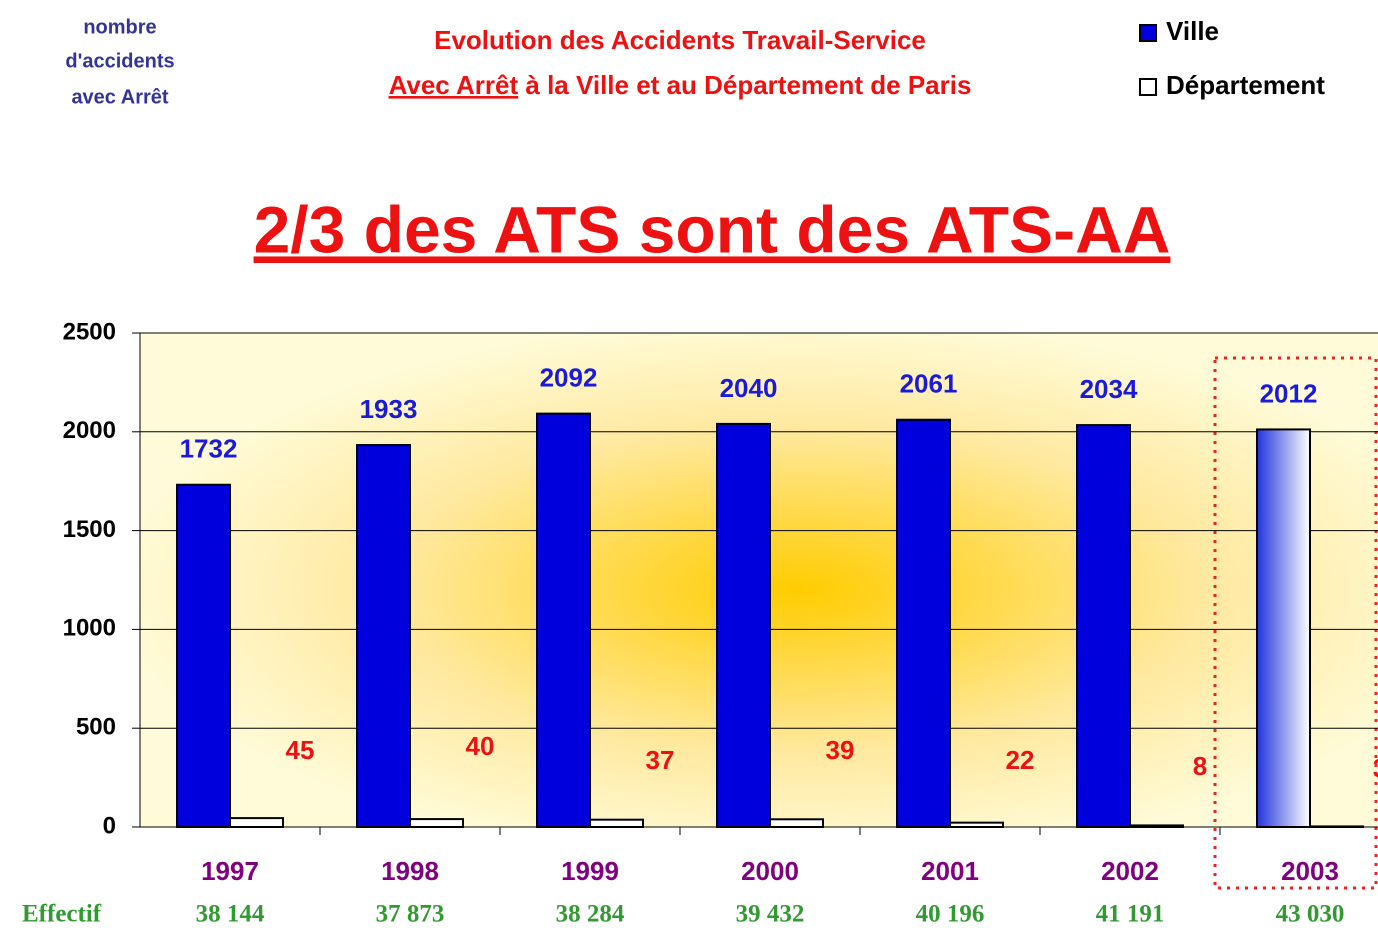 The height and width of the screenshot is (933, 1378). I want to click on value-label: 45, so click(300, 750).